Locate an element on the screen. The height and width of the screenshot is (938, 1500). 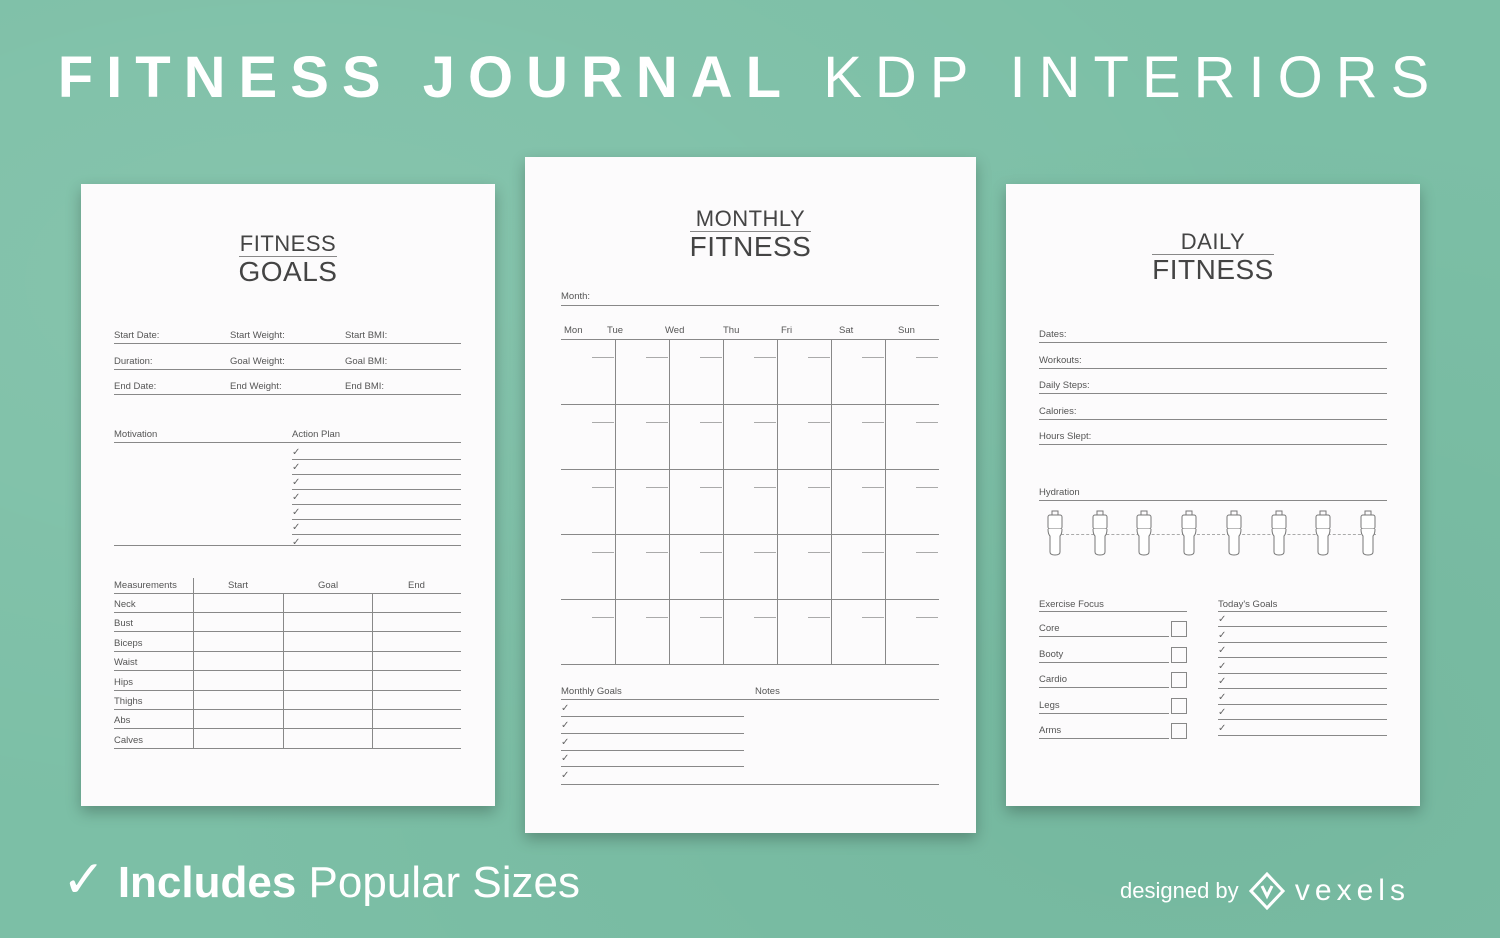
field-label: Goal Weight: is located at coordinates (257, 361).